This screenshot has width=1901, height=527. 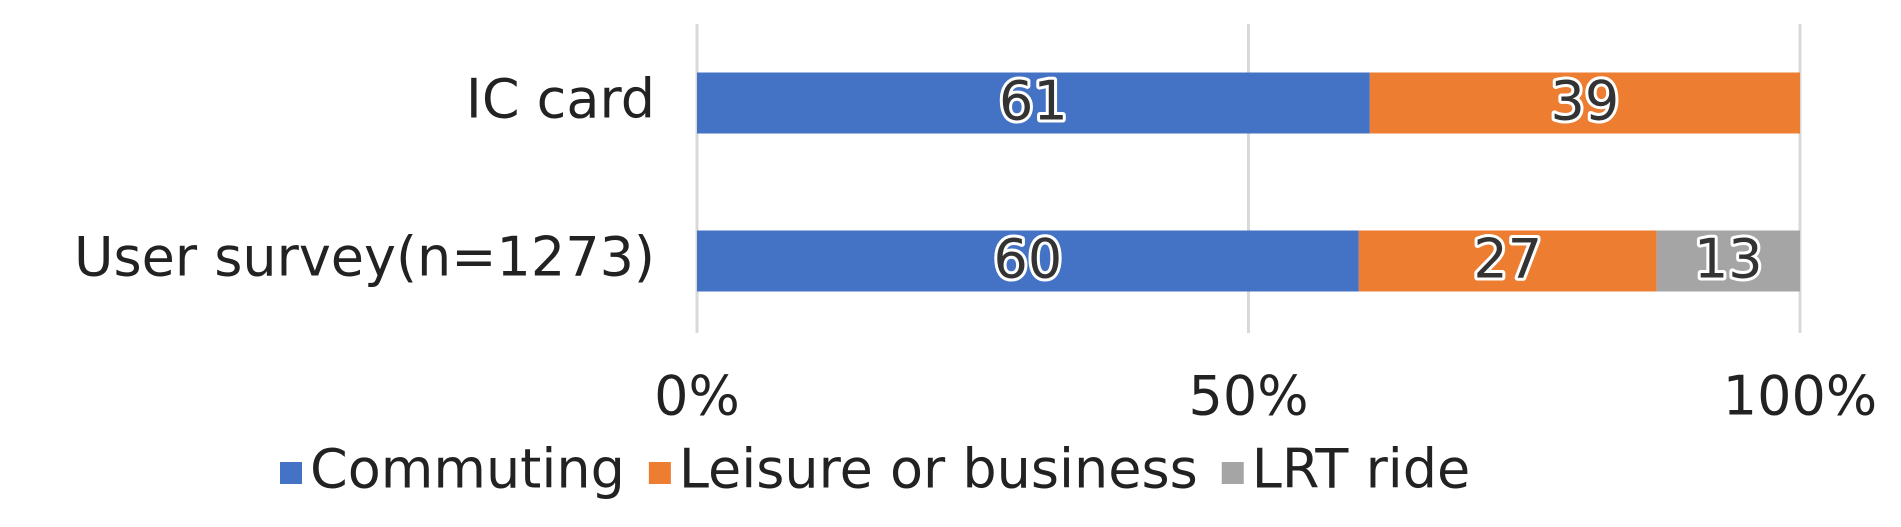 I want to click on value-label: 13, so click(x=1728, y=259).